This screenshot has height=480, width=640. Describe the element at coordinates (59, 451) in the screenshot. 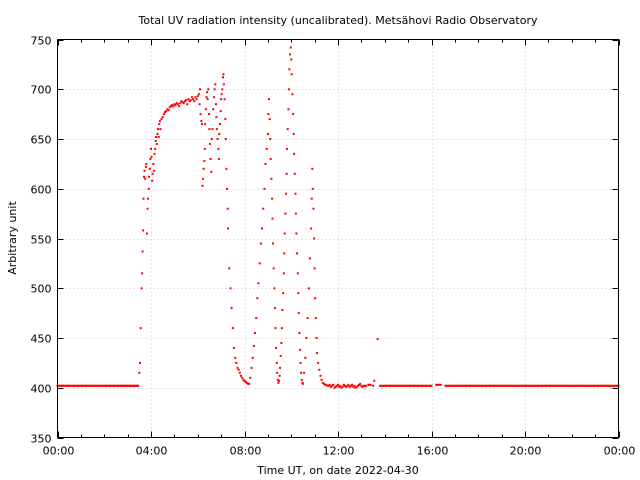

I see `x-tick-label: 00:00` at that location.